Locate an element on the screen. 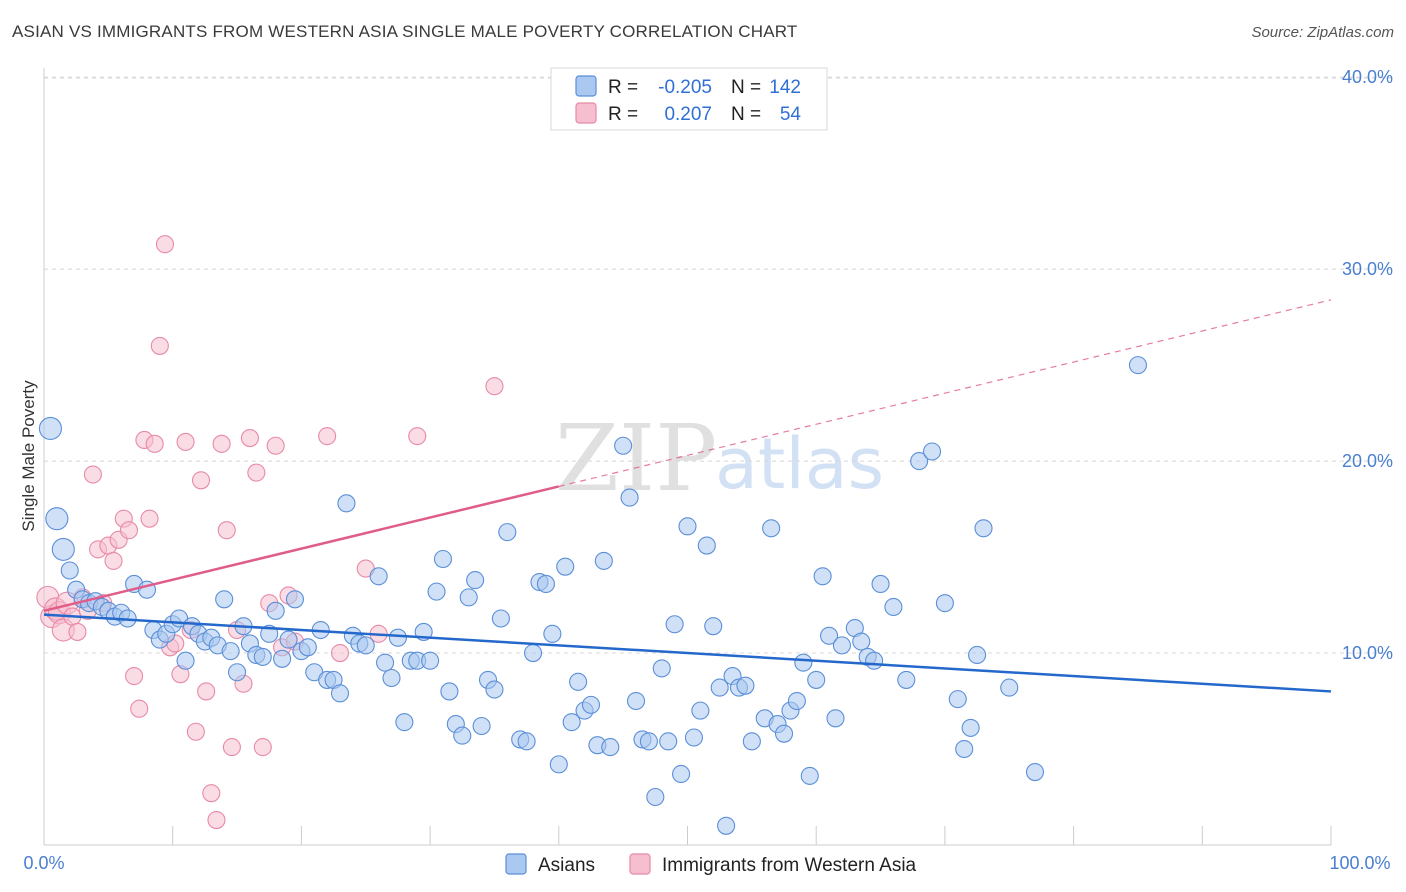  legend-n-value-1: 142 is located at coordinates (785, 87).